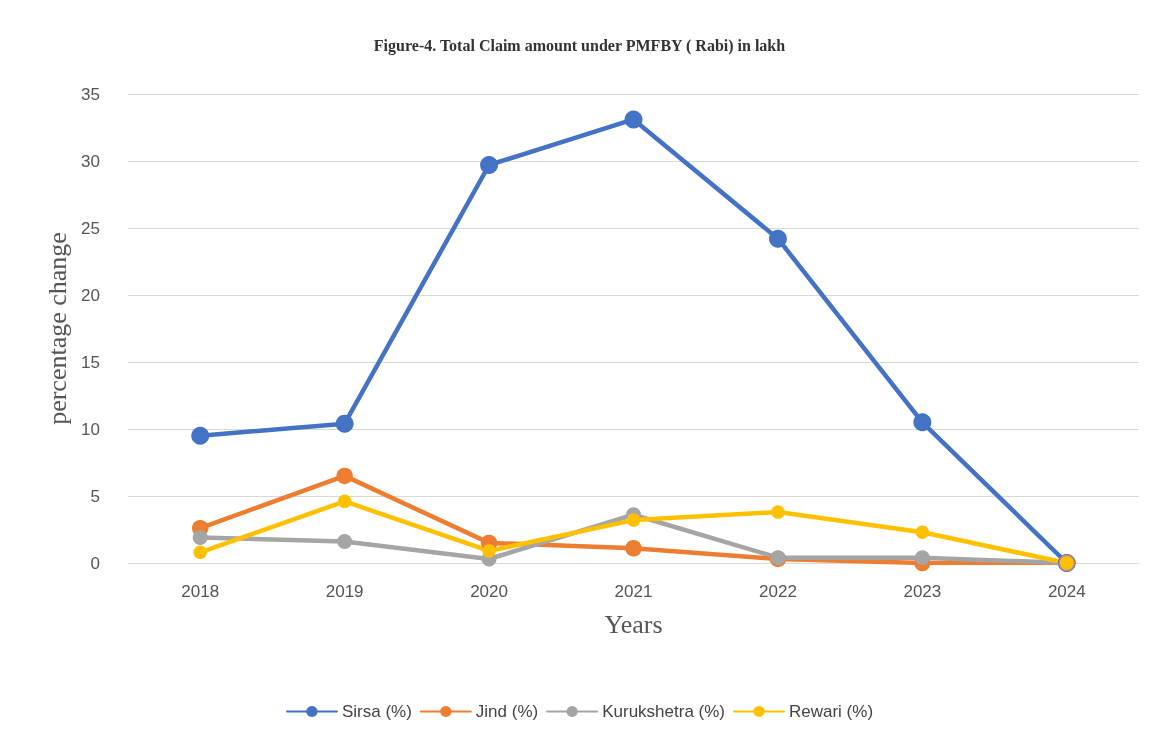  Describe the element at coordinates (90, 295) in the screenshot. I see `y-tick-label: 20` at that location.